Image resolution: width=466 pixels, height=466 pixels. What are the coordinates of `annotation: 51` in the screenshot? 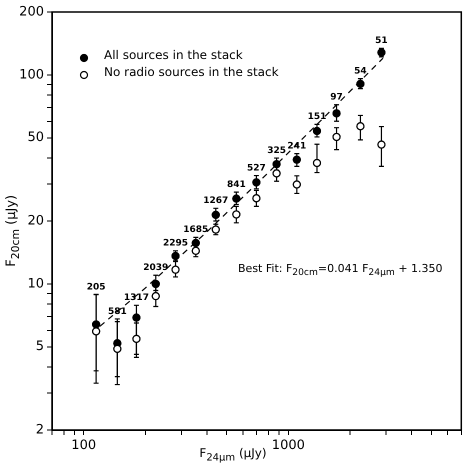 It's located at (381, 41).